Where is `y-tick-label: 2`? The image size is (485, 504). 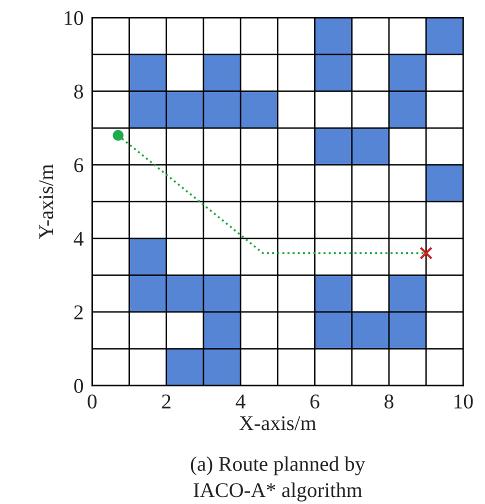 y-tick-label: 2 is located at coordinates (78, 312).